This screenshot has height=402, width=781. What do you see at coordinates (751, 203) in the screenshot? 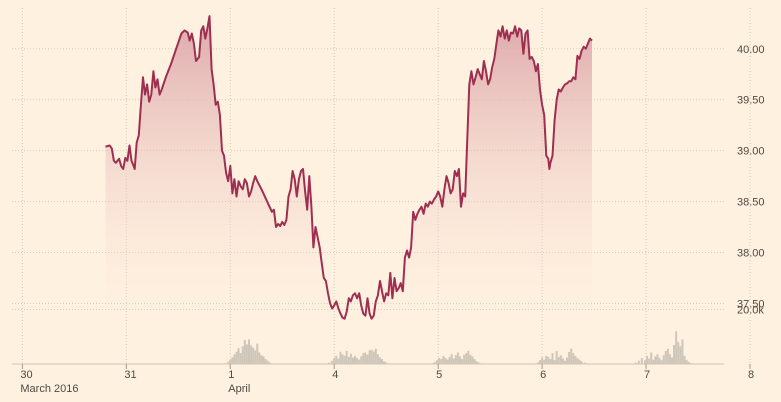
I see `y-tick-label-2: 38.50` at bounding box center [751, 203].